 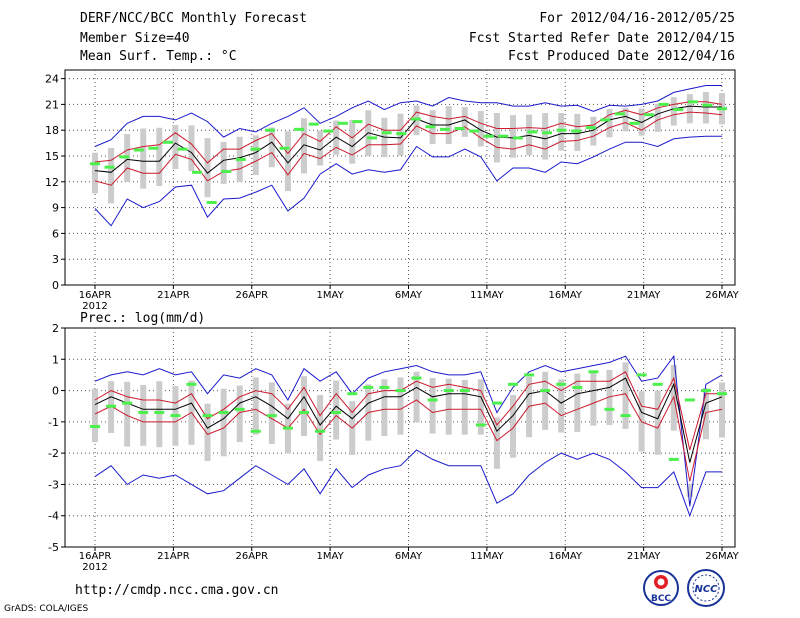 I want to click on ncc-logo-text: NCC, so click(x=706, y=589).